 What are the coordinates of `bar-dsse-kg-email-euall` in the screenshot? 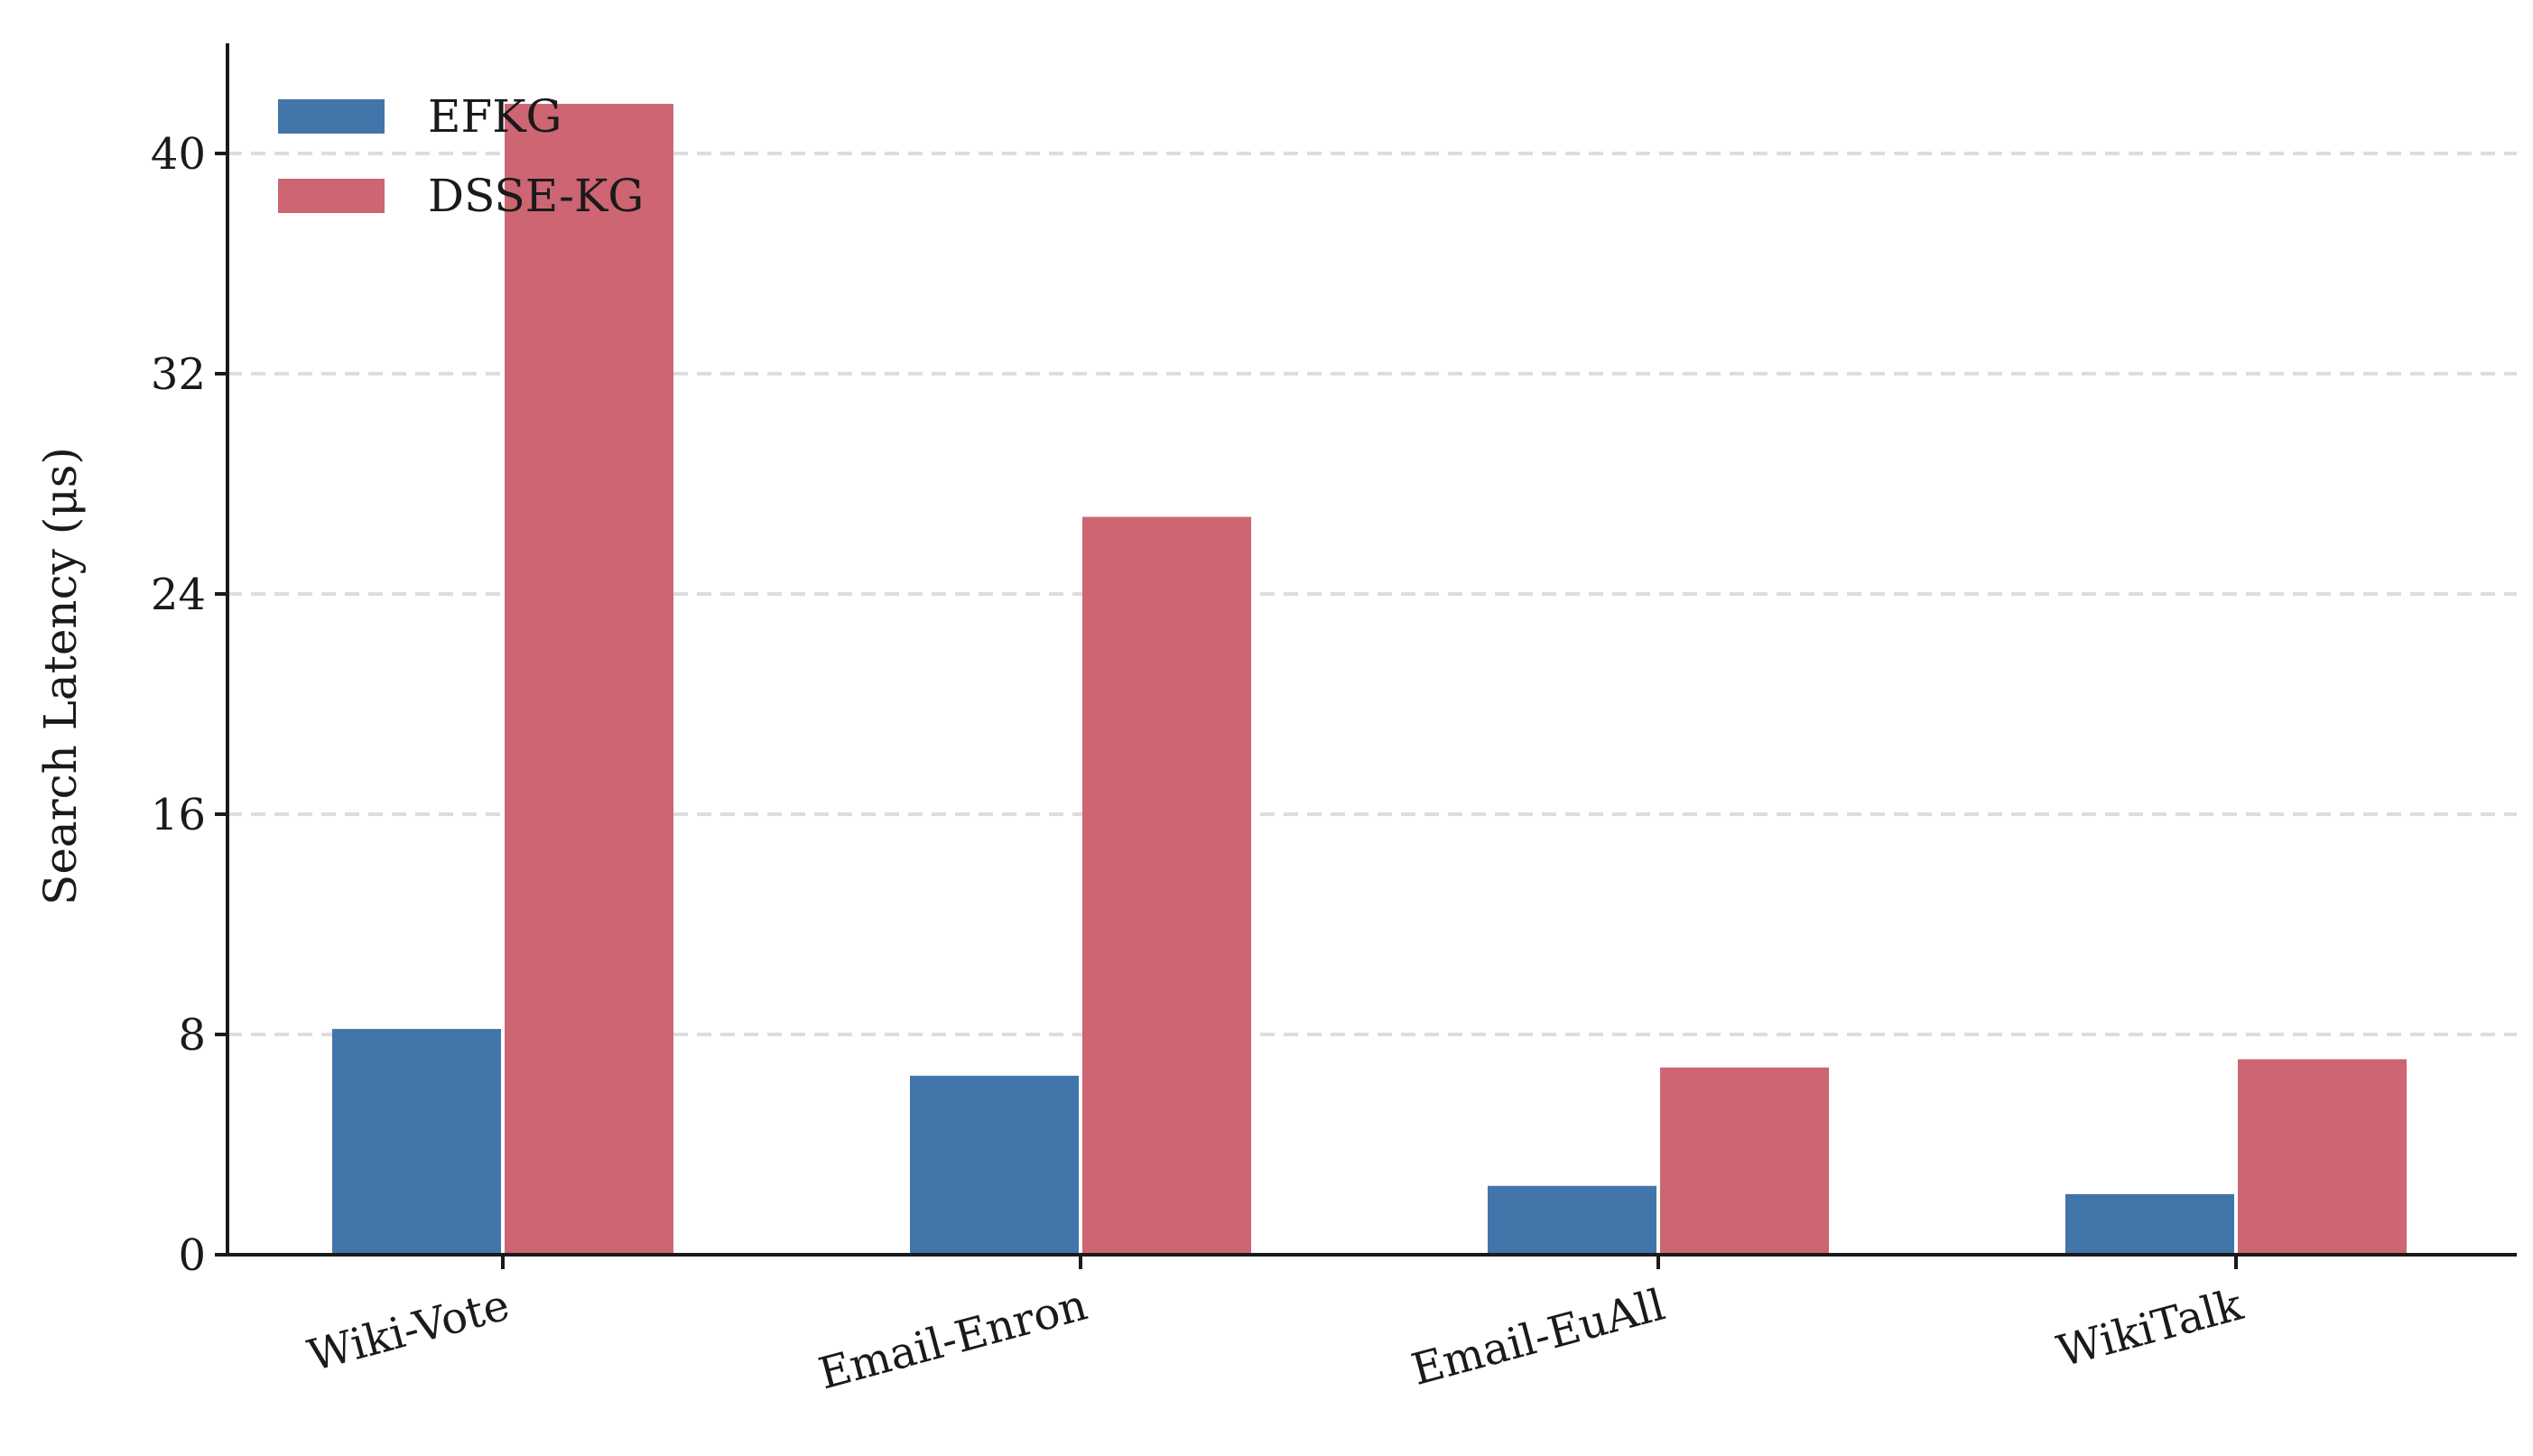 It's located at (1744, 1161).